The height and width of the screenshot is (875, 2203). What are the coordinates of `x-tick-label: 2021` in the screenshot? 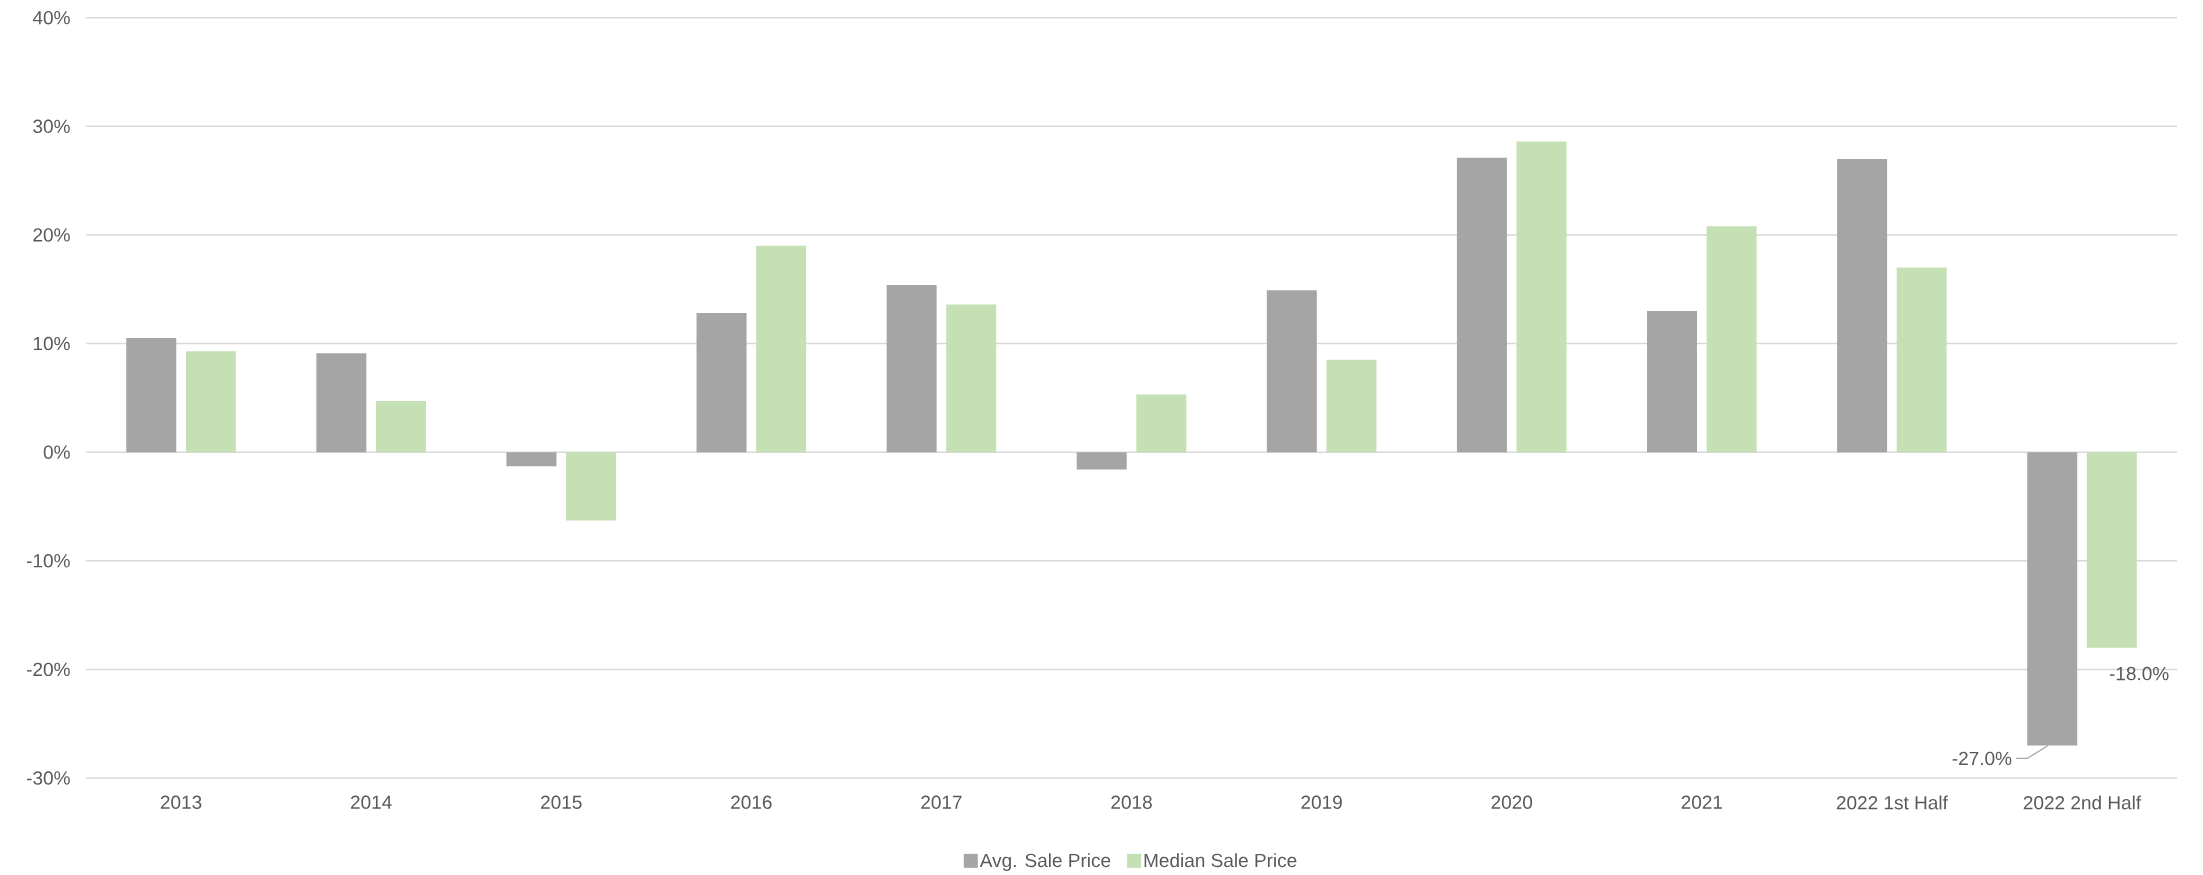 It's located at (1702, 802).